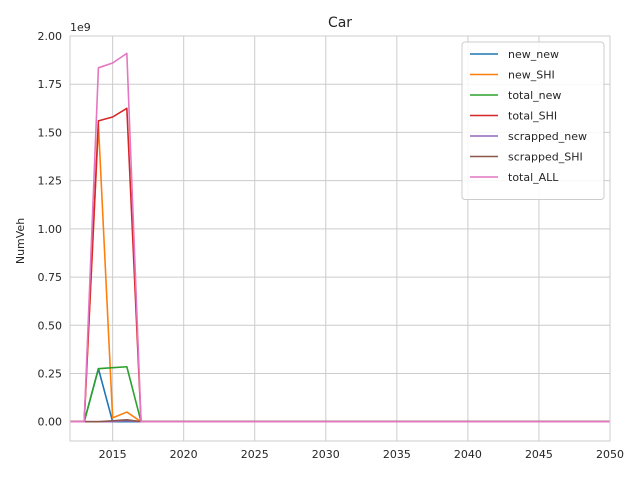 The width and height of the screenshot is (640, 480). Describe the element at coordinates (533, 54) in the screenshot. I see `legend-label: new_new` at that location.